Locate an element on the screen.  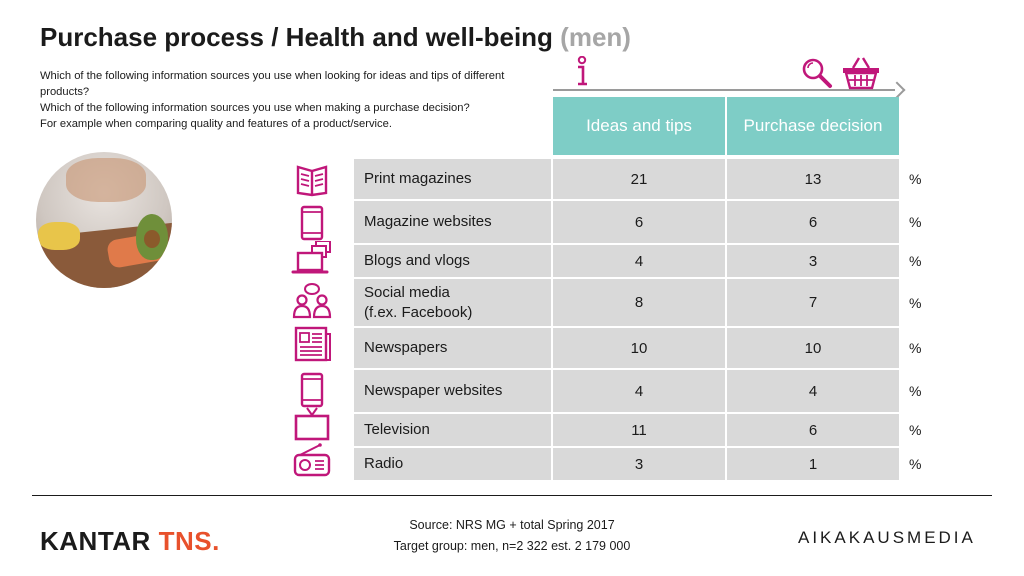
footer-divider is located at coordinates (512, 495).